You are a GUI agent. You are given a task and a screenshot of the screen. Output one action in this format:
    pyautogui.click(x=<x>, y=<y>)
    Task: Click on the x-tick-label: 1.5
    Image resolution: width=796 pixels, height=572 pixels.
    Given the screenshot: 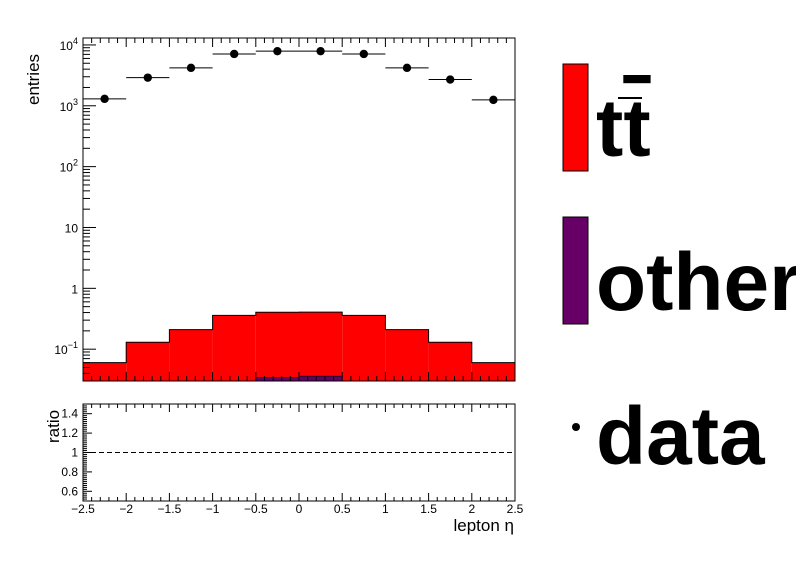 What is the action you would take?
    pyautogui.click(x=428, y=509)
    